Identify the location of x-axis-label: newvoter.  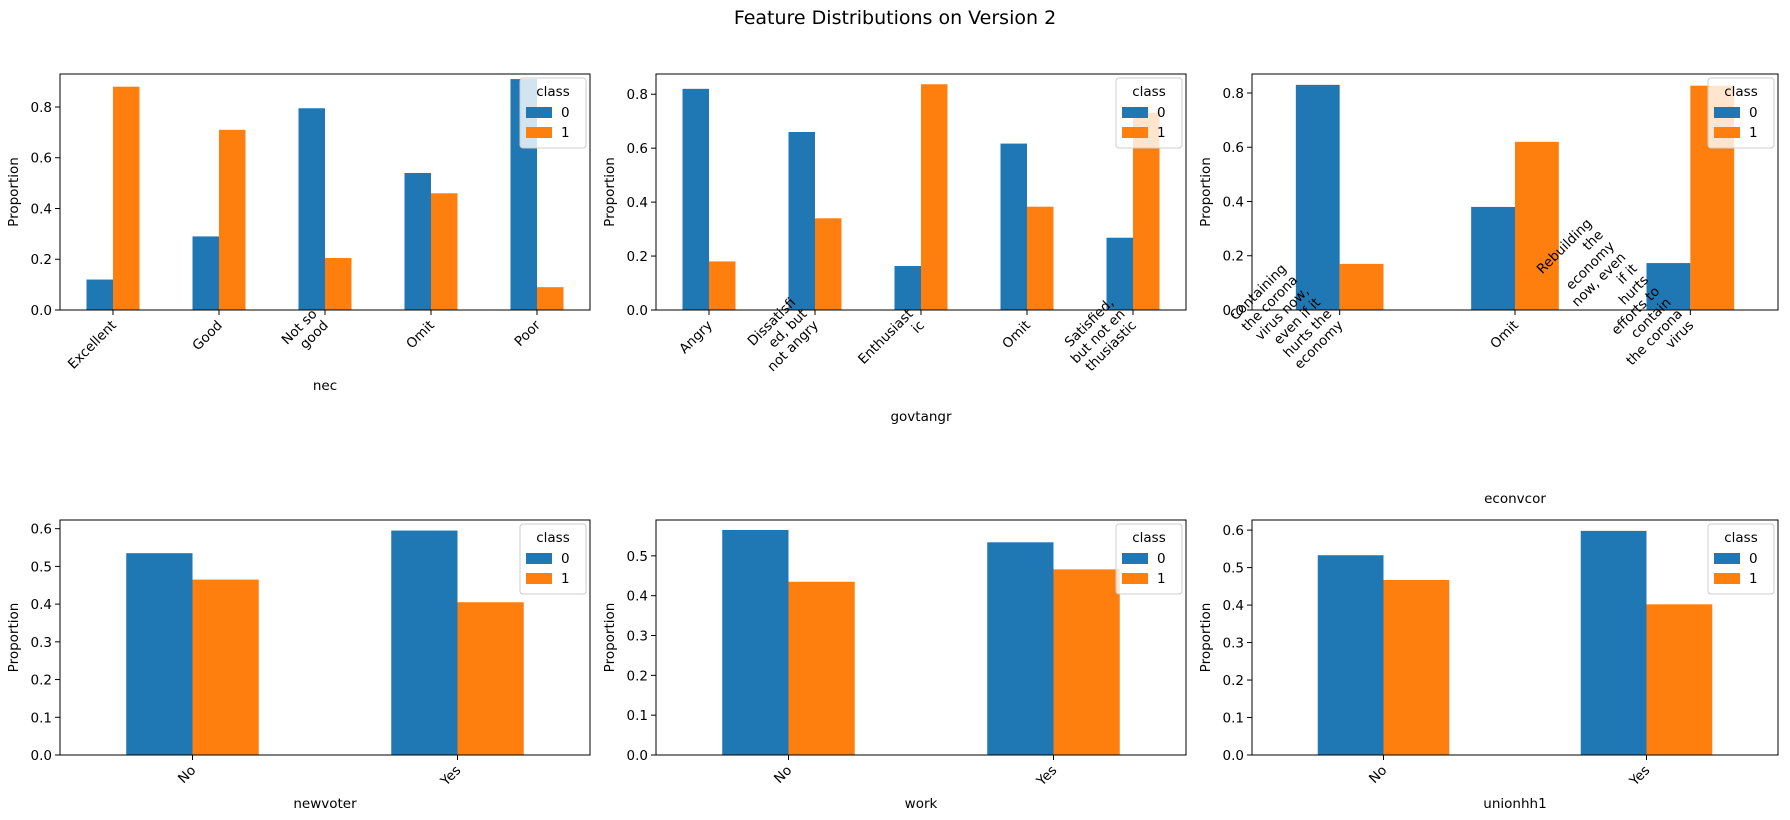
(325, 804).